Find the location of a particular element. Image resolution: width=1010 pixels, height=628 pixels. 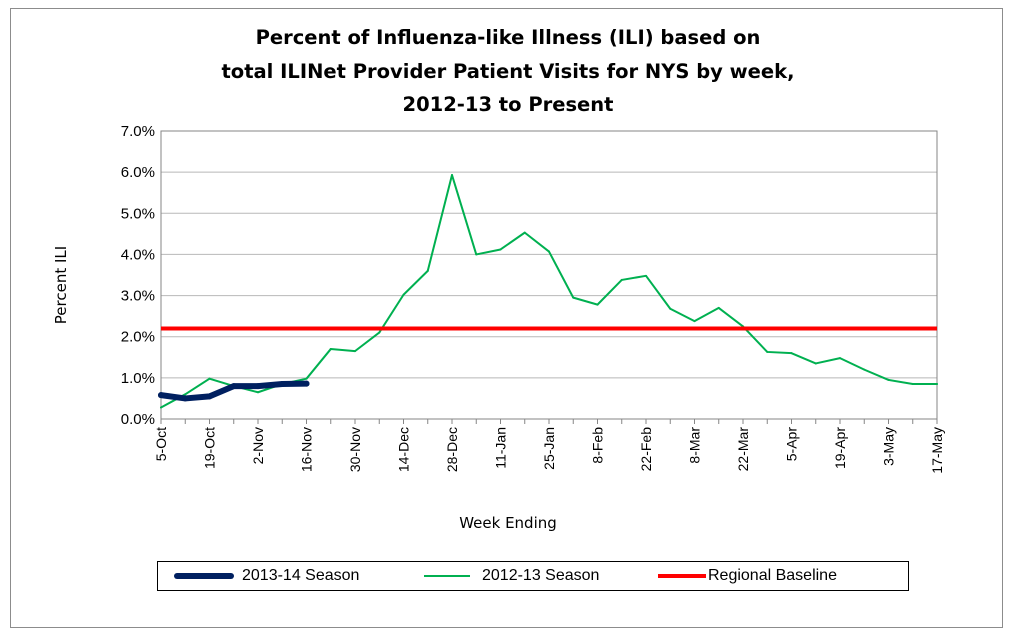

legend-label-regional-baseline: Regional Baseline is located at coordinates (772, 575).